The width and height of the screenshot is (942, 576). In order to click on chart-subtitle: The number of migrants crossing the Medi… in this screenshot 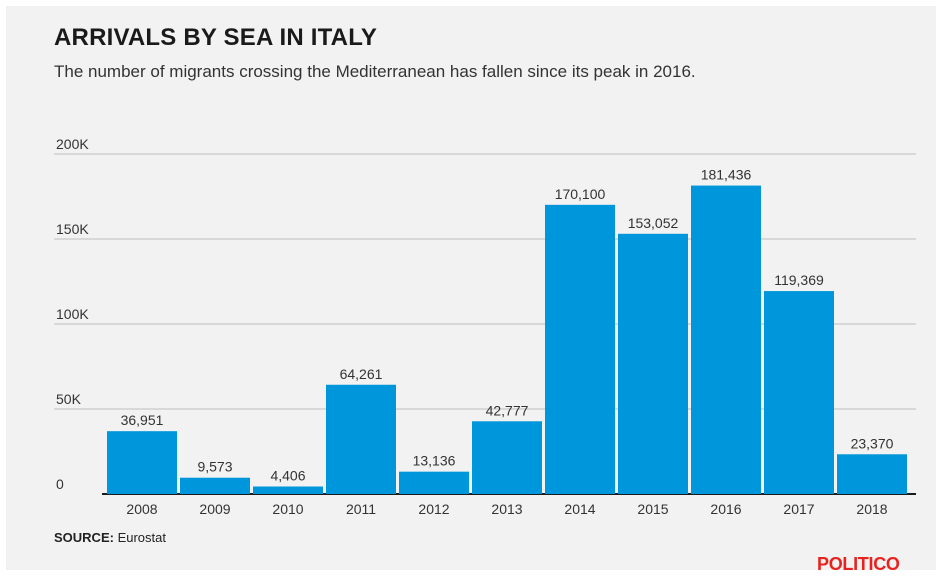, I will do `click(375, 71)`.